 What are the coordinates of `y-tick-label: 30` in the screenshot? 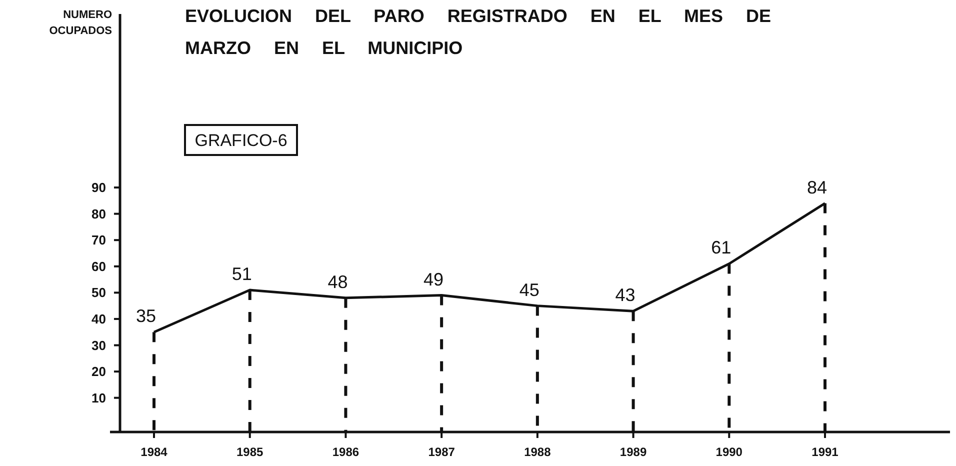 It's located at (99, 345).